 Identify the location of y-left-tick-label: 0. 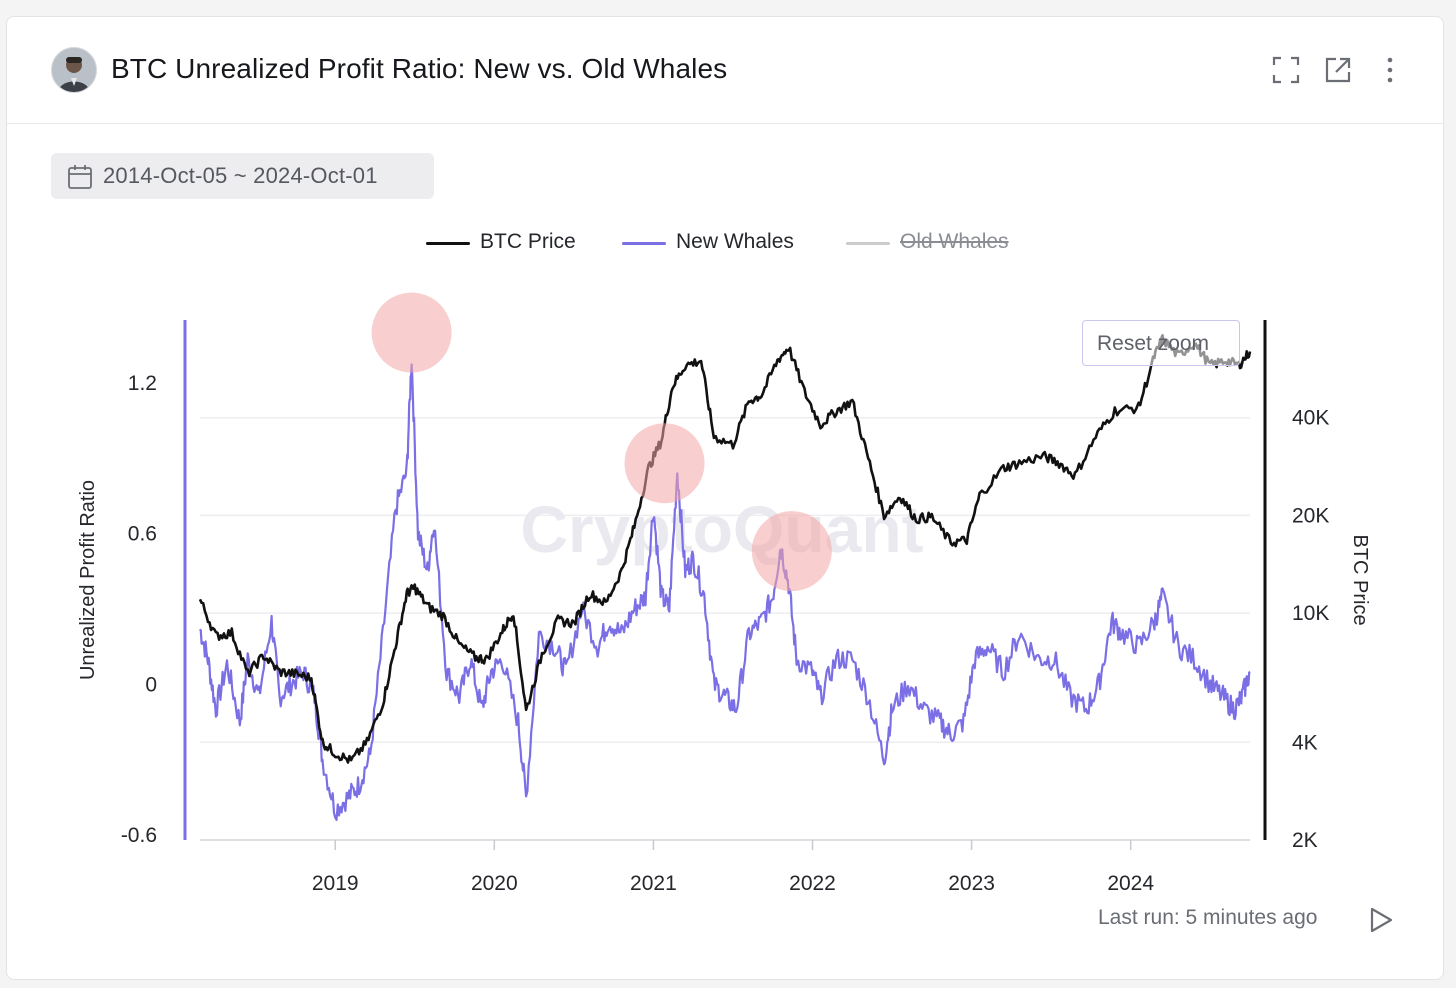
(151, 684).